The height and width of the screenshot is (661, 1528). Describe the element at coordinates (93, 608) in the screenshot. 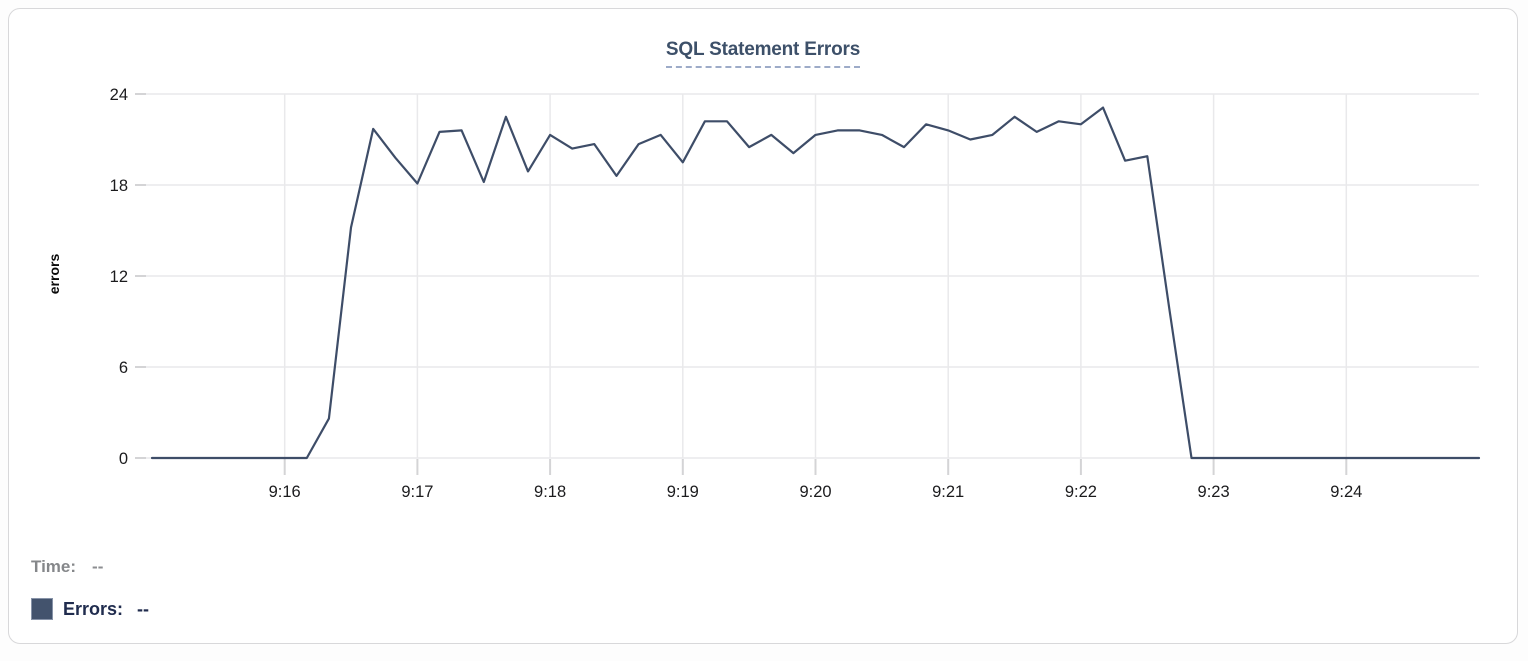

I see `tooltip-errors-label: Errors:` at that location.